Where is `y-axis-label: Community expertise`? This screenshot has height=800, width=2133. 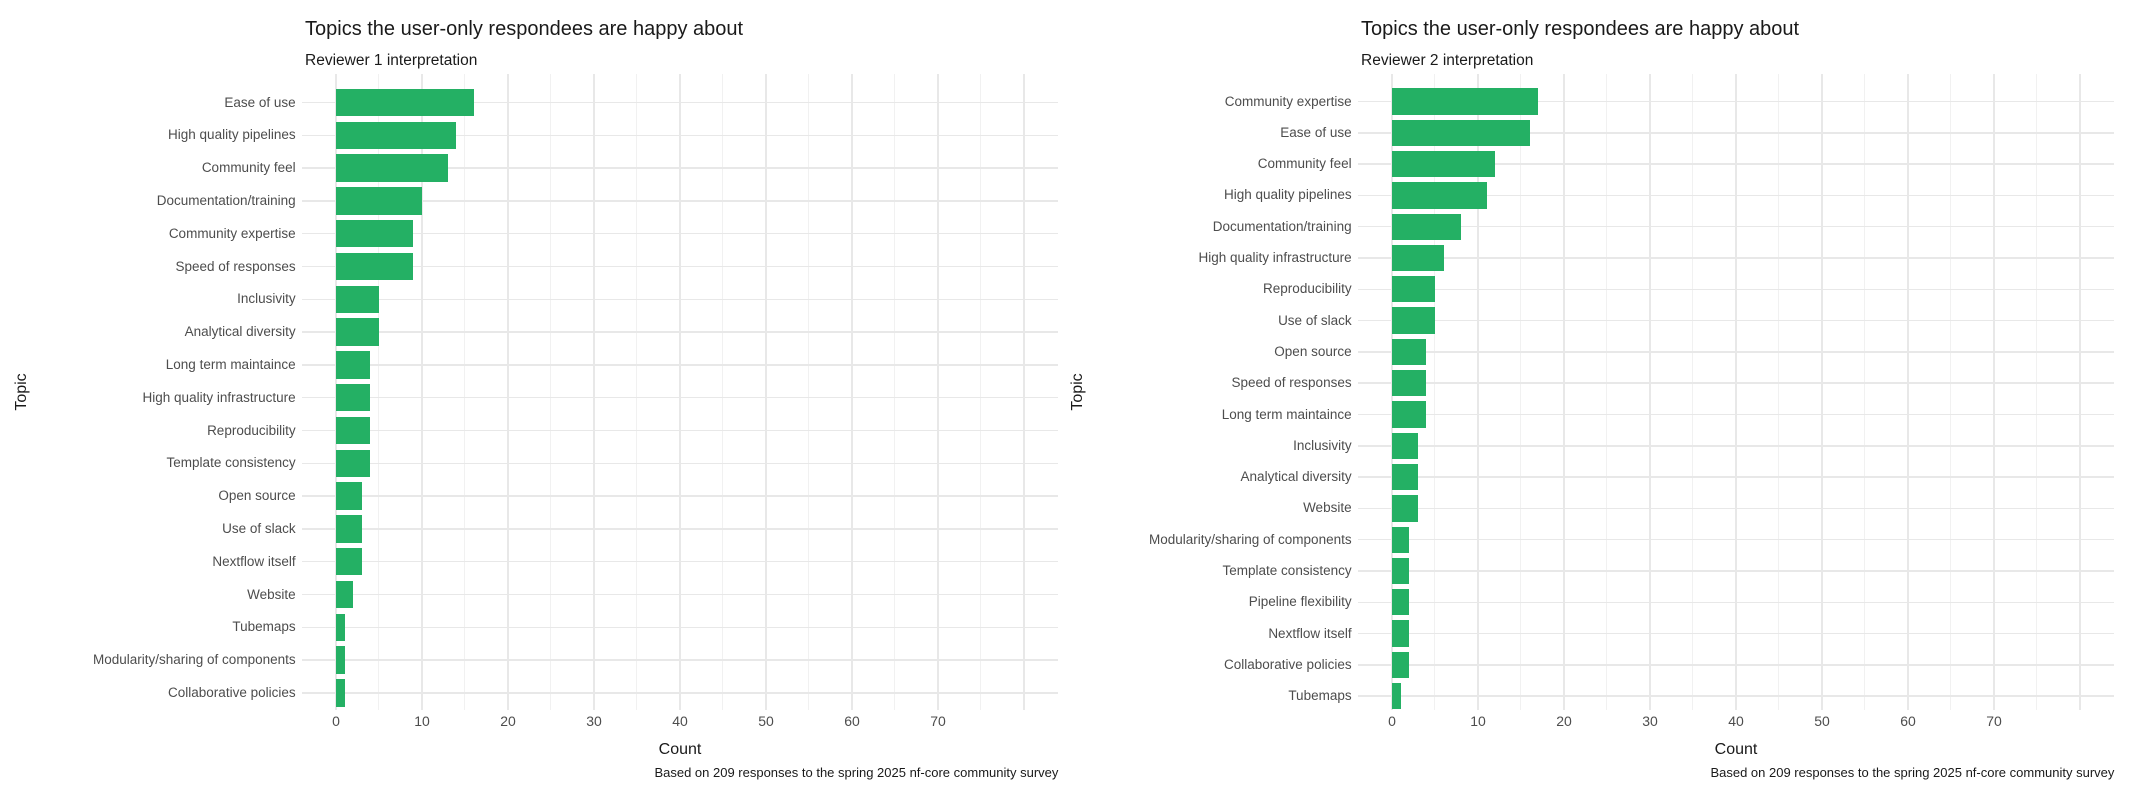
y-axis-label: Community expertise is located at coordinates (1288, 101).